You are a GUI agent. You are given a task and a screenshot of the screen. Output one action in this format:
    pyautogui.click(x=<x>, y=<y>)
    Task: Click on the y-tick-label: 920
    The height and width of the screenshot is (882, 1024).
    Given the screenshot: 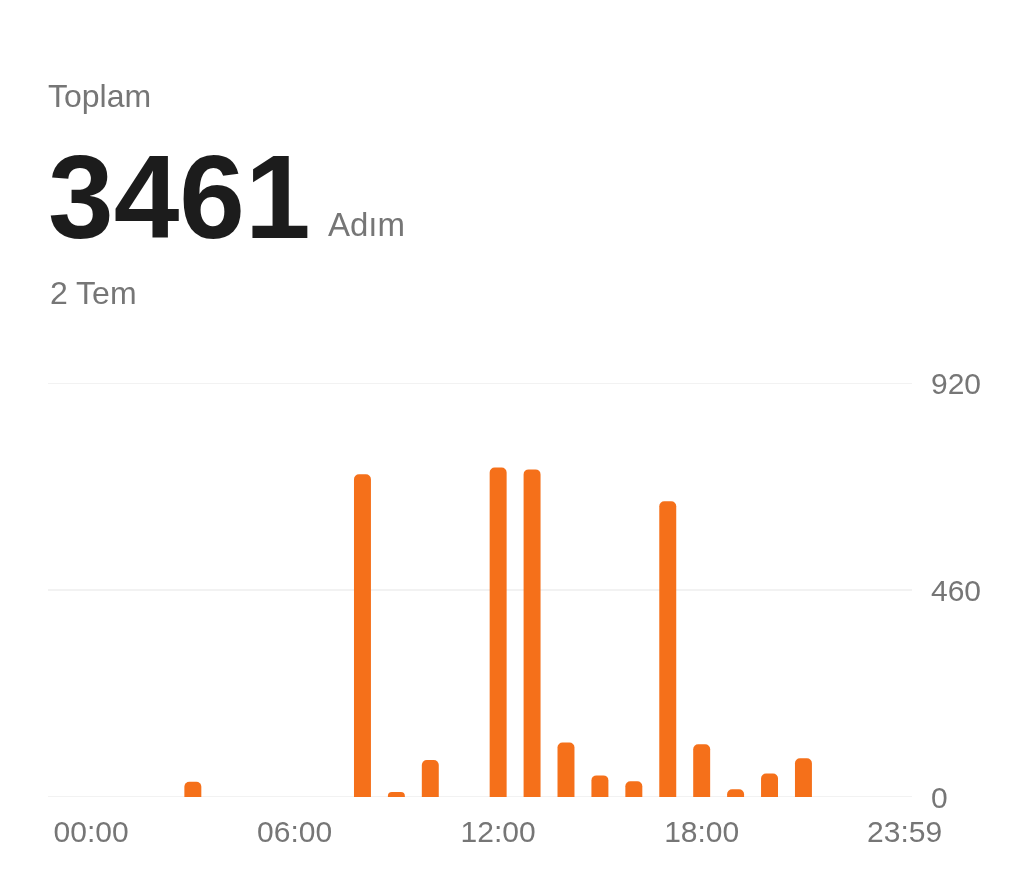 What is the action you would take?
    pyautogui.click(x=956, y=383)
    